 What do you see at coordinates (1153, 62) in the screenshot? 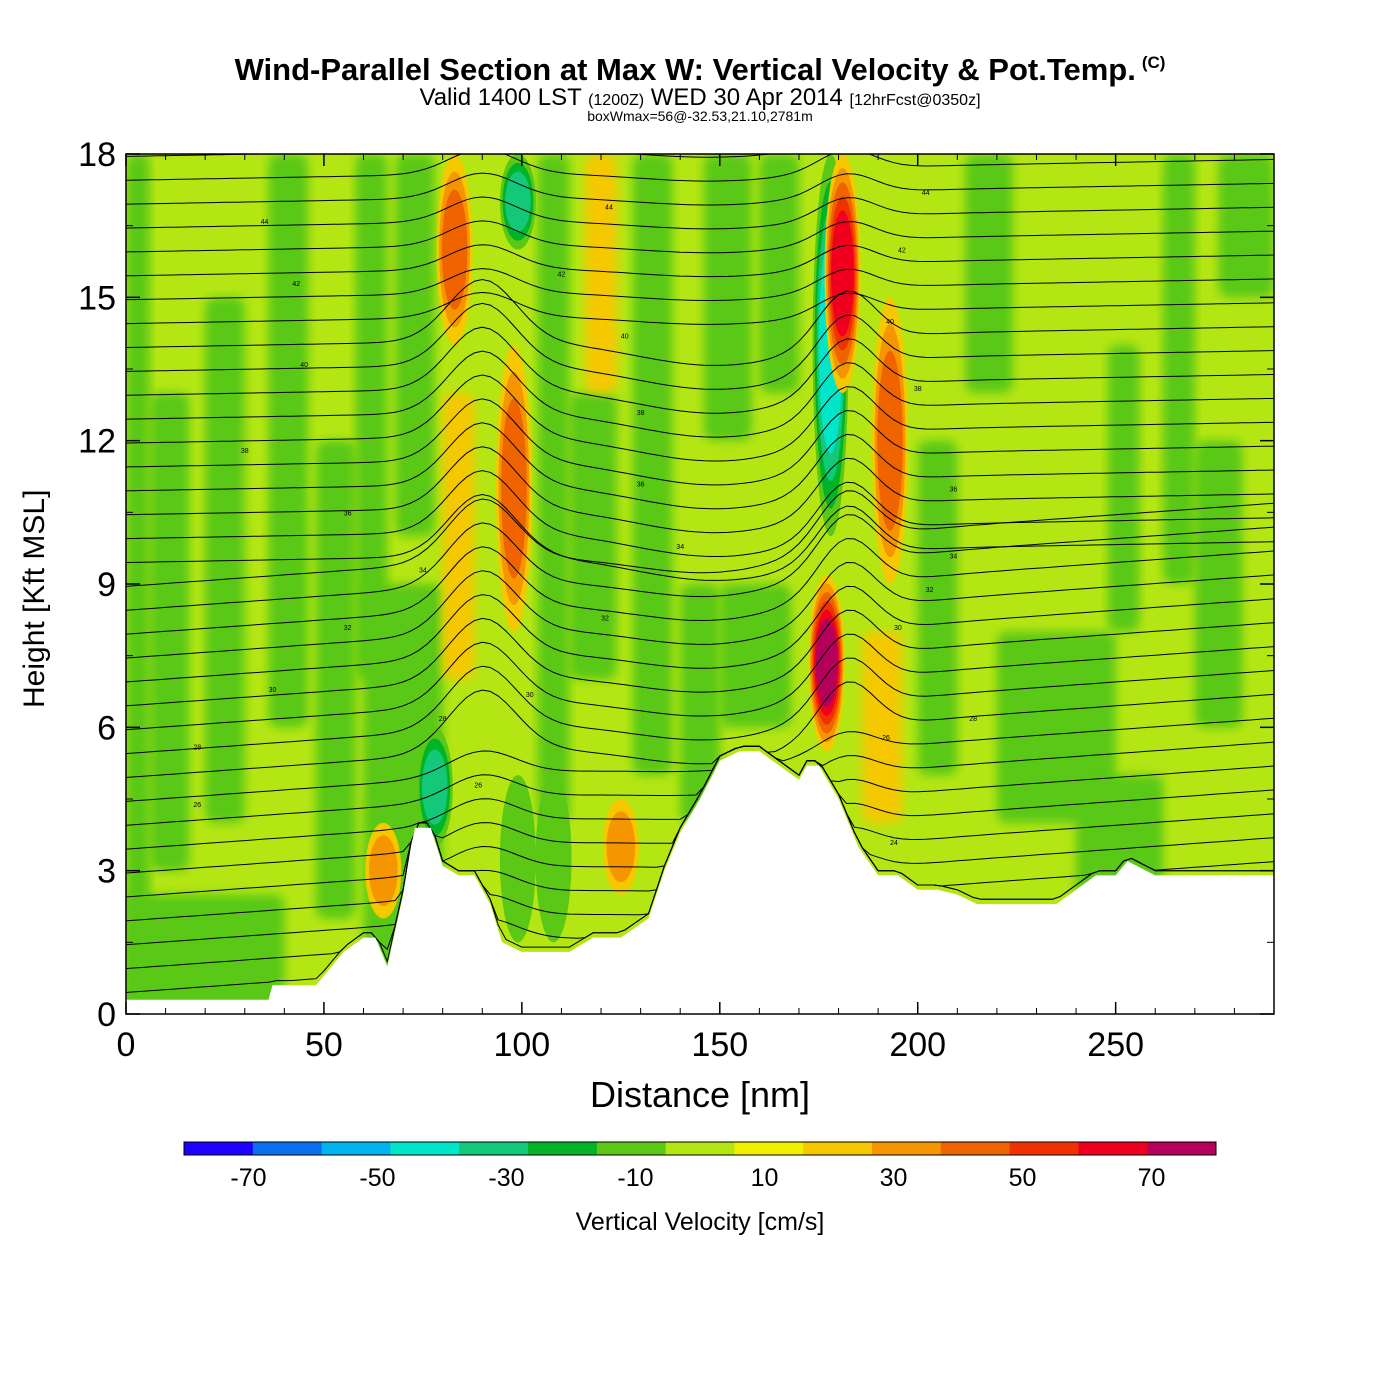
I see `copyright-mark: (C)` at bounding box center [1153, 62].